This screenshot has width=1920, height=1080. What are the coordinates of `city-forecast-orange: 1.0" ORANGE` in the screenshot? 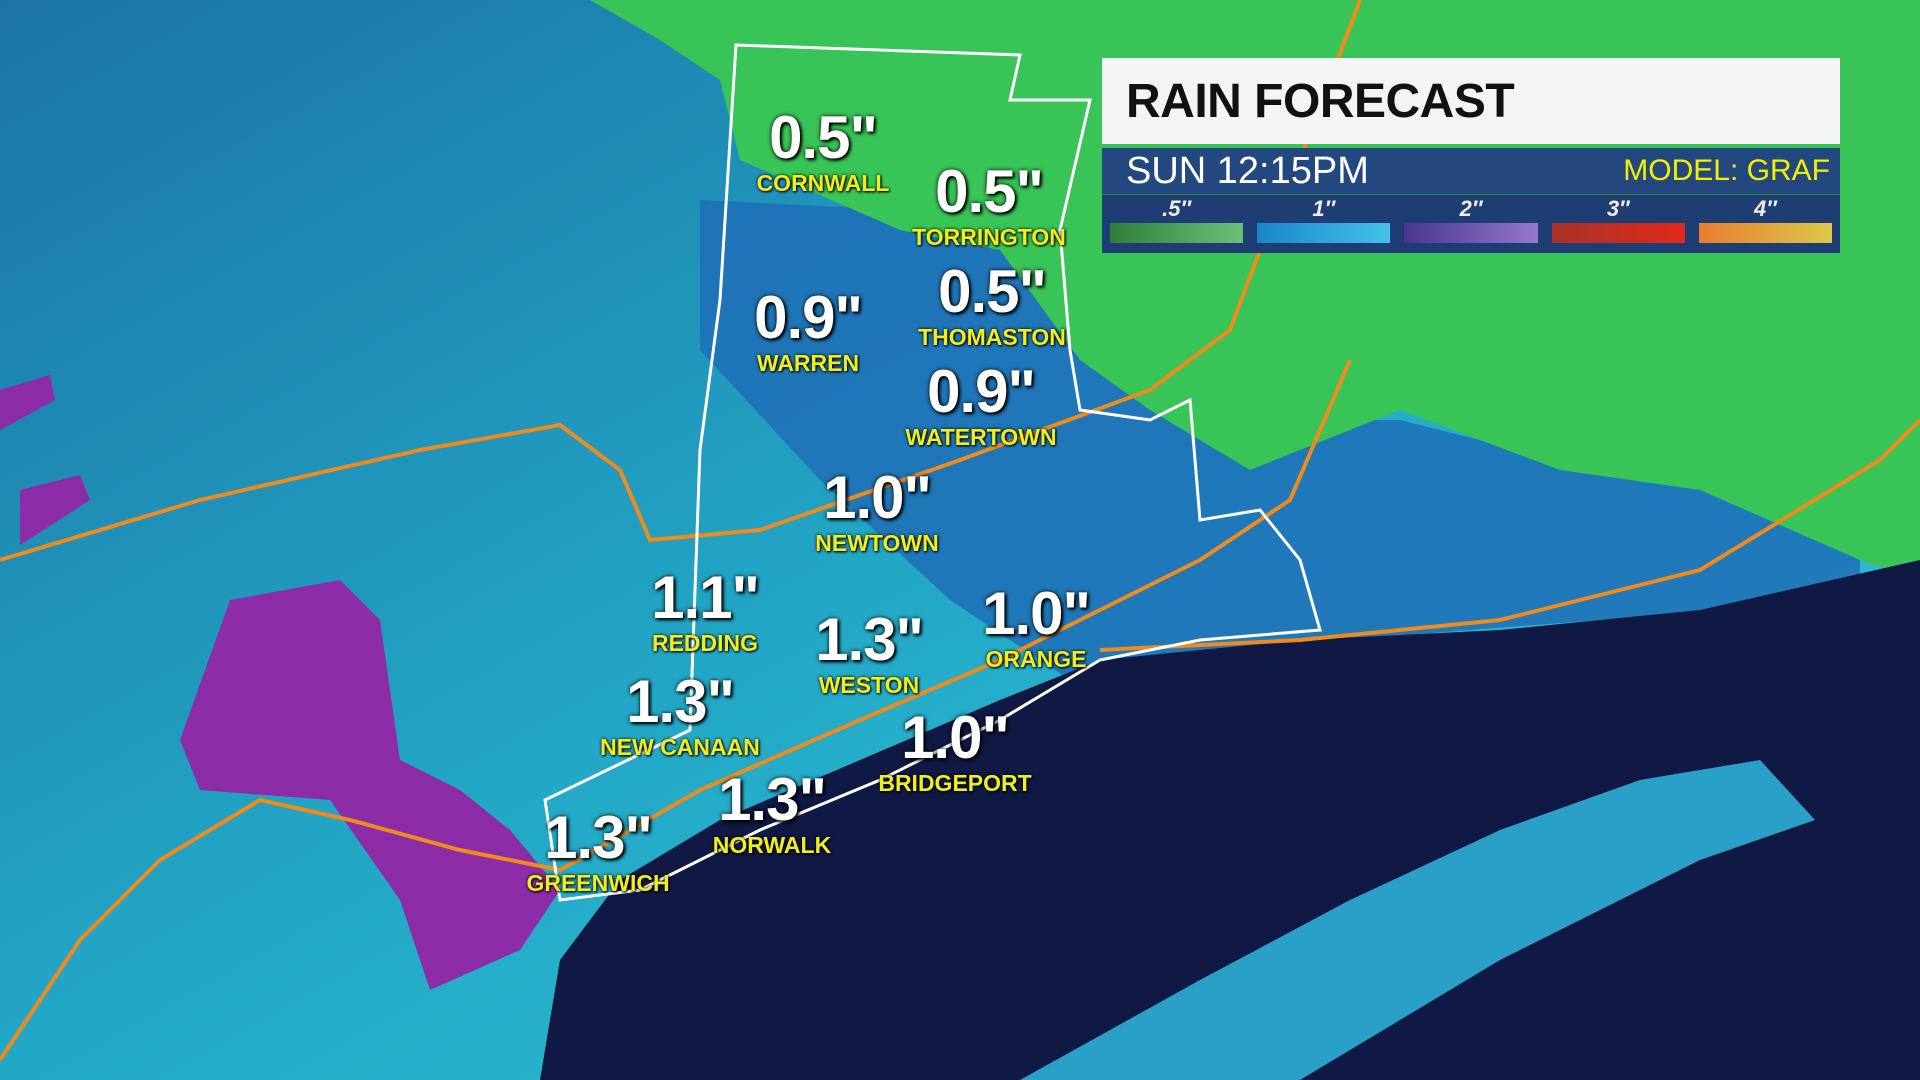 It's located at (1036, 626).